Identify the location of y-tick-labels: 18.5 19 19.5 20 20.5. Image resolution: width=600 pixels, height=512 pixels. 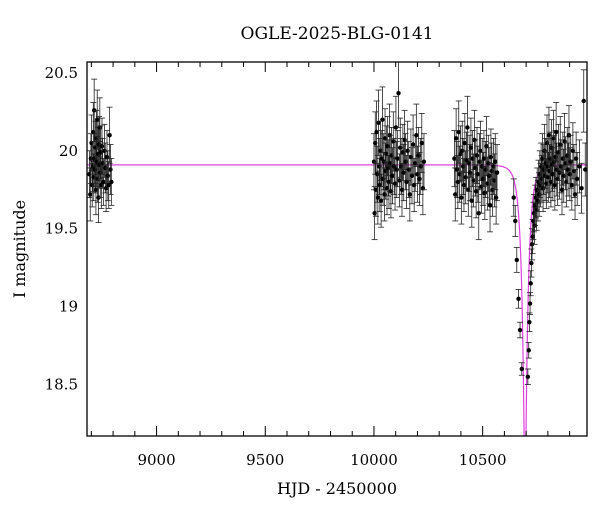
(61, 229).